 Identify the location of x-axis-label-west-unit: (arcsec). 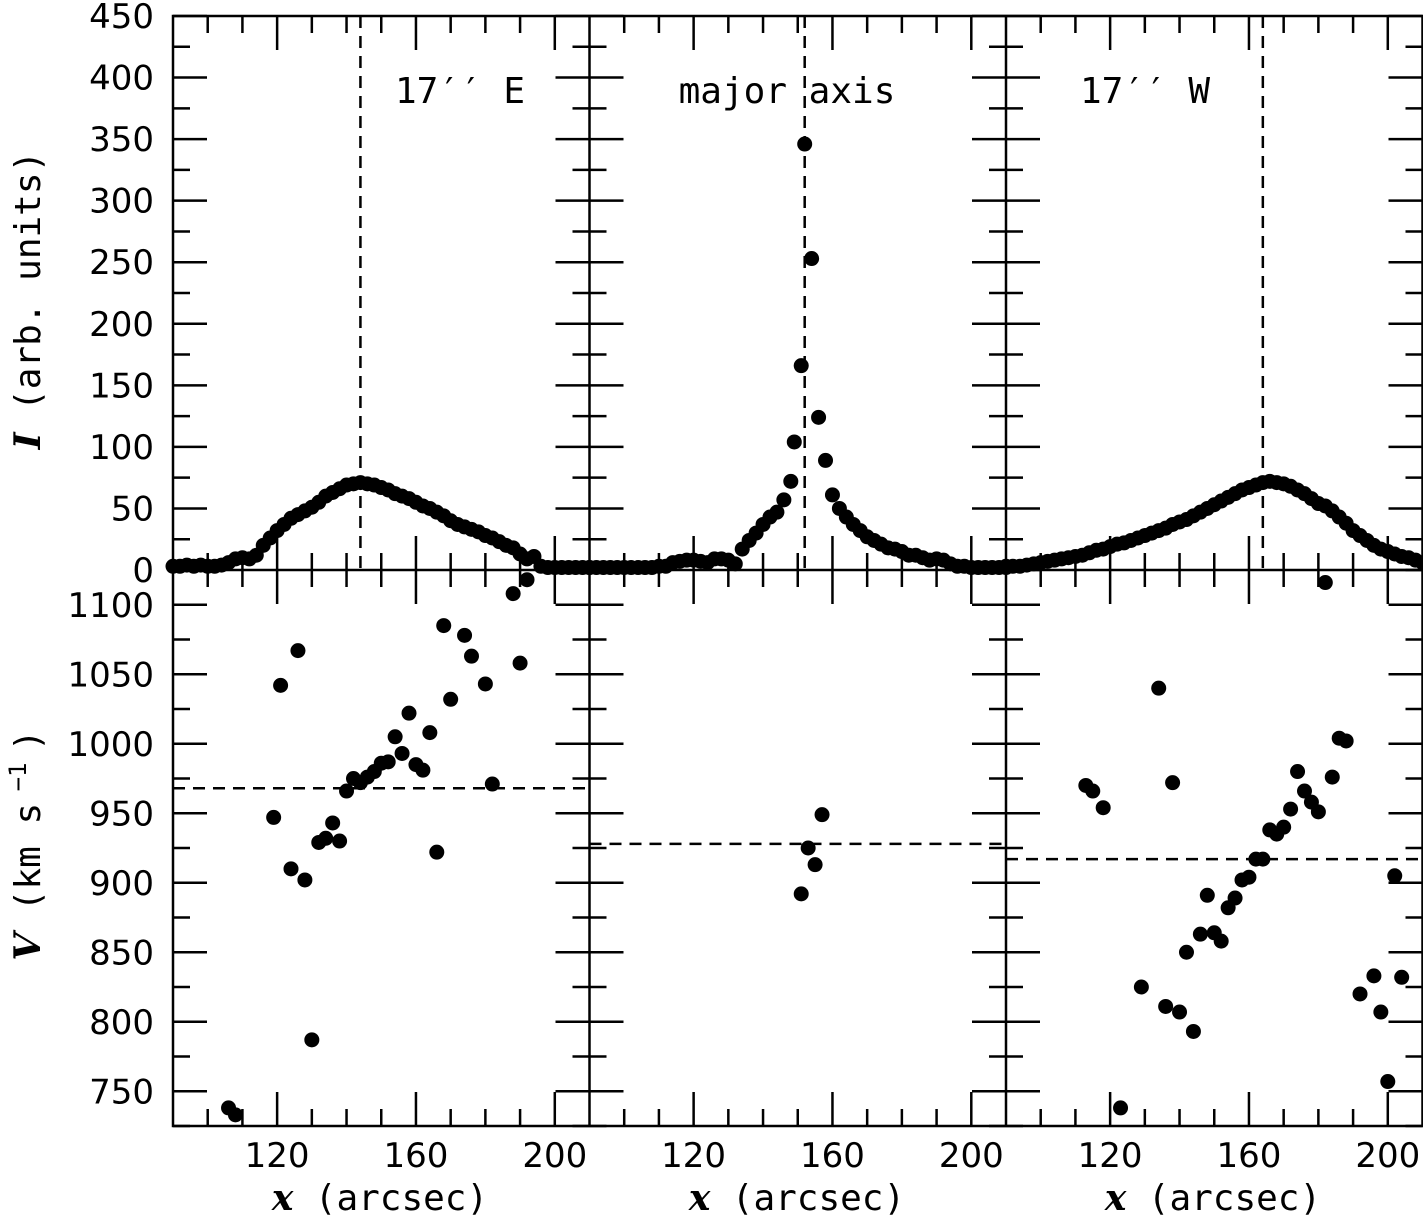
(1234, 1198).